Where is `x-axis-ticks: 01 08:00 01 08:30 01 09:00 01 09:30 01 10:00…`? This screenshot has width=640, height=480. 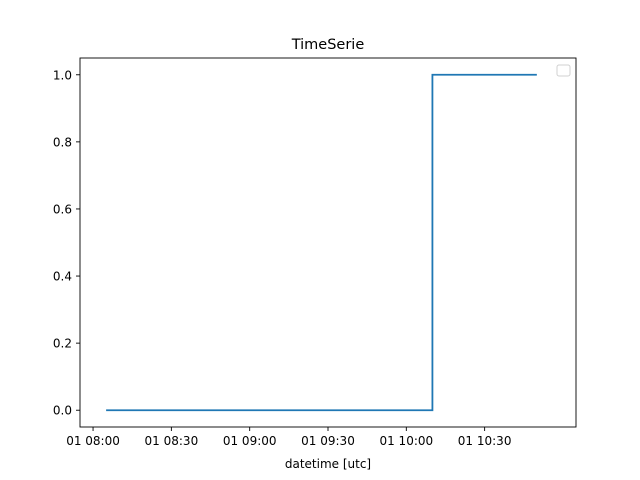 x-axis-ticks: 01 08:00 01 08:30 01 09:00 01 09:30 01 10:00… is located at coordinates (288, 437).